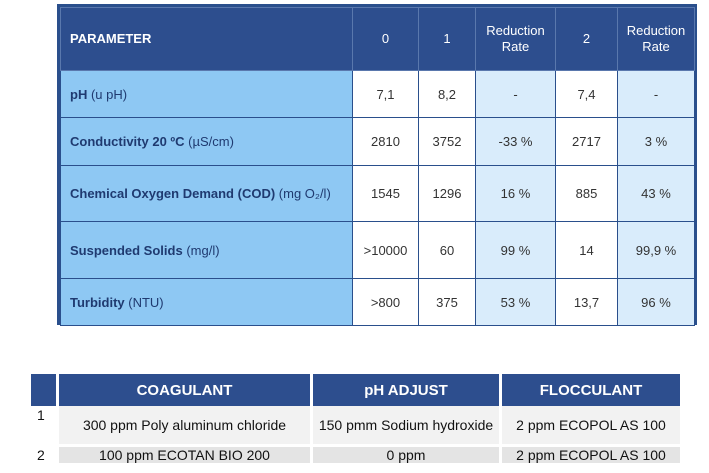  I want to click on header-ph-adjust: pH ADJUST, so click(406, 390).